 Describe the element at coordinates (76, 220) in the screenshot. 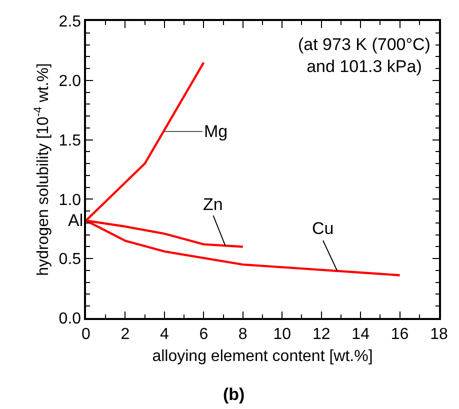

I see `annotation: Al` at that location.